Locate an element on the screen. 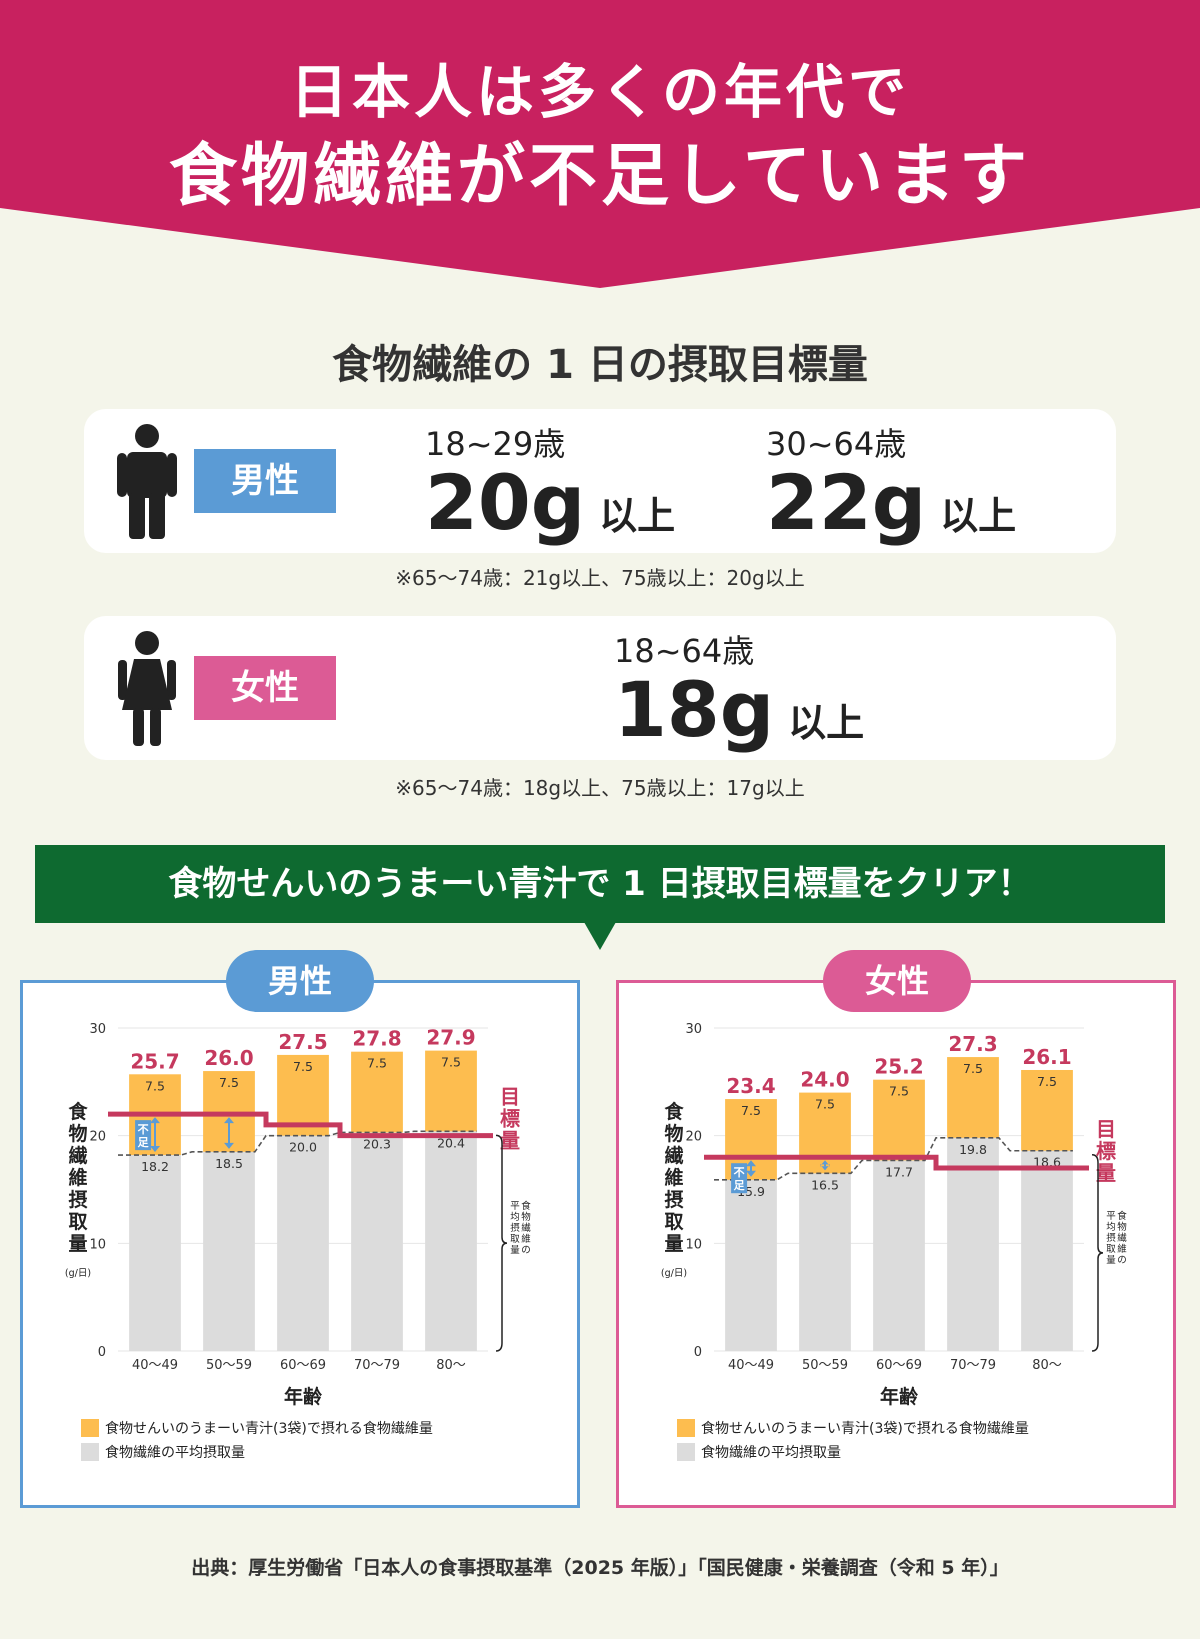 The width and height of the screenshot is (1200, 1639). brace-label-char: 平 is located at coordinates (1111, 1216).